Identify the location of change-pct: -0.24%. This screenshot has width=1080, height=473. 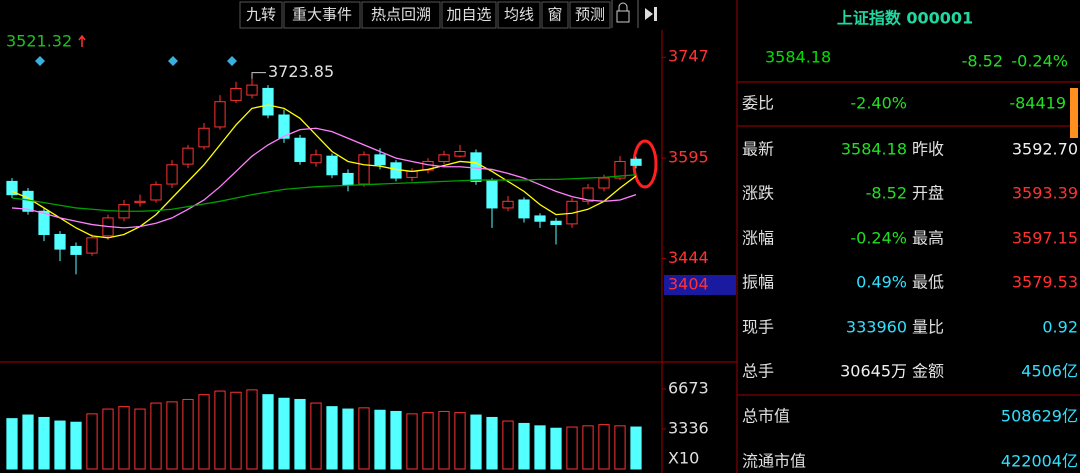
(1039, 61).